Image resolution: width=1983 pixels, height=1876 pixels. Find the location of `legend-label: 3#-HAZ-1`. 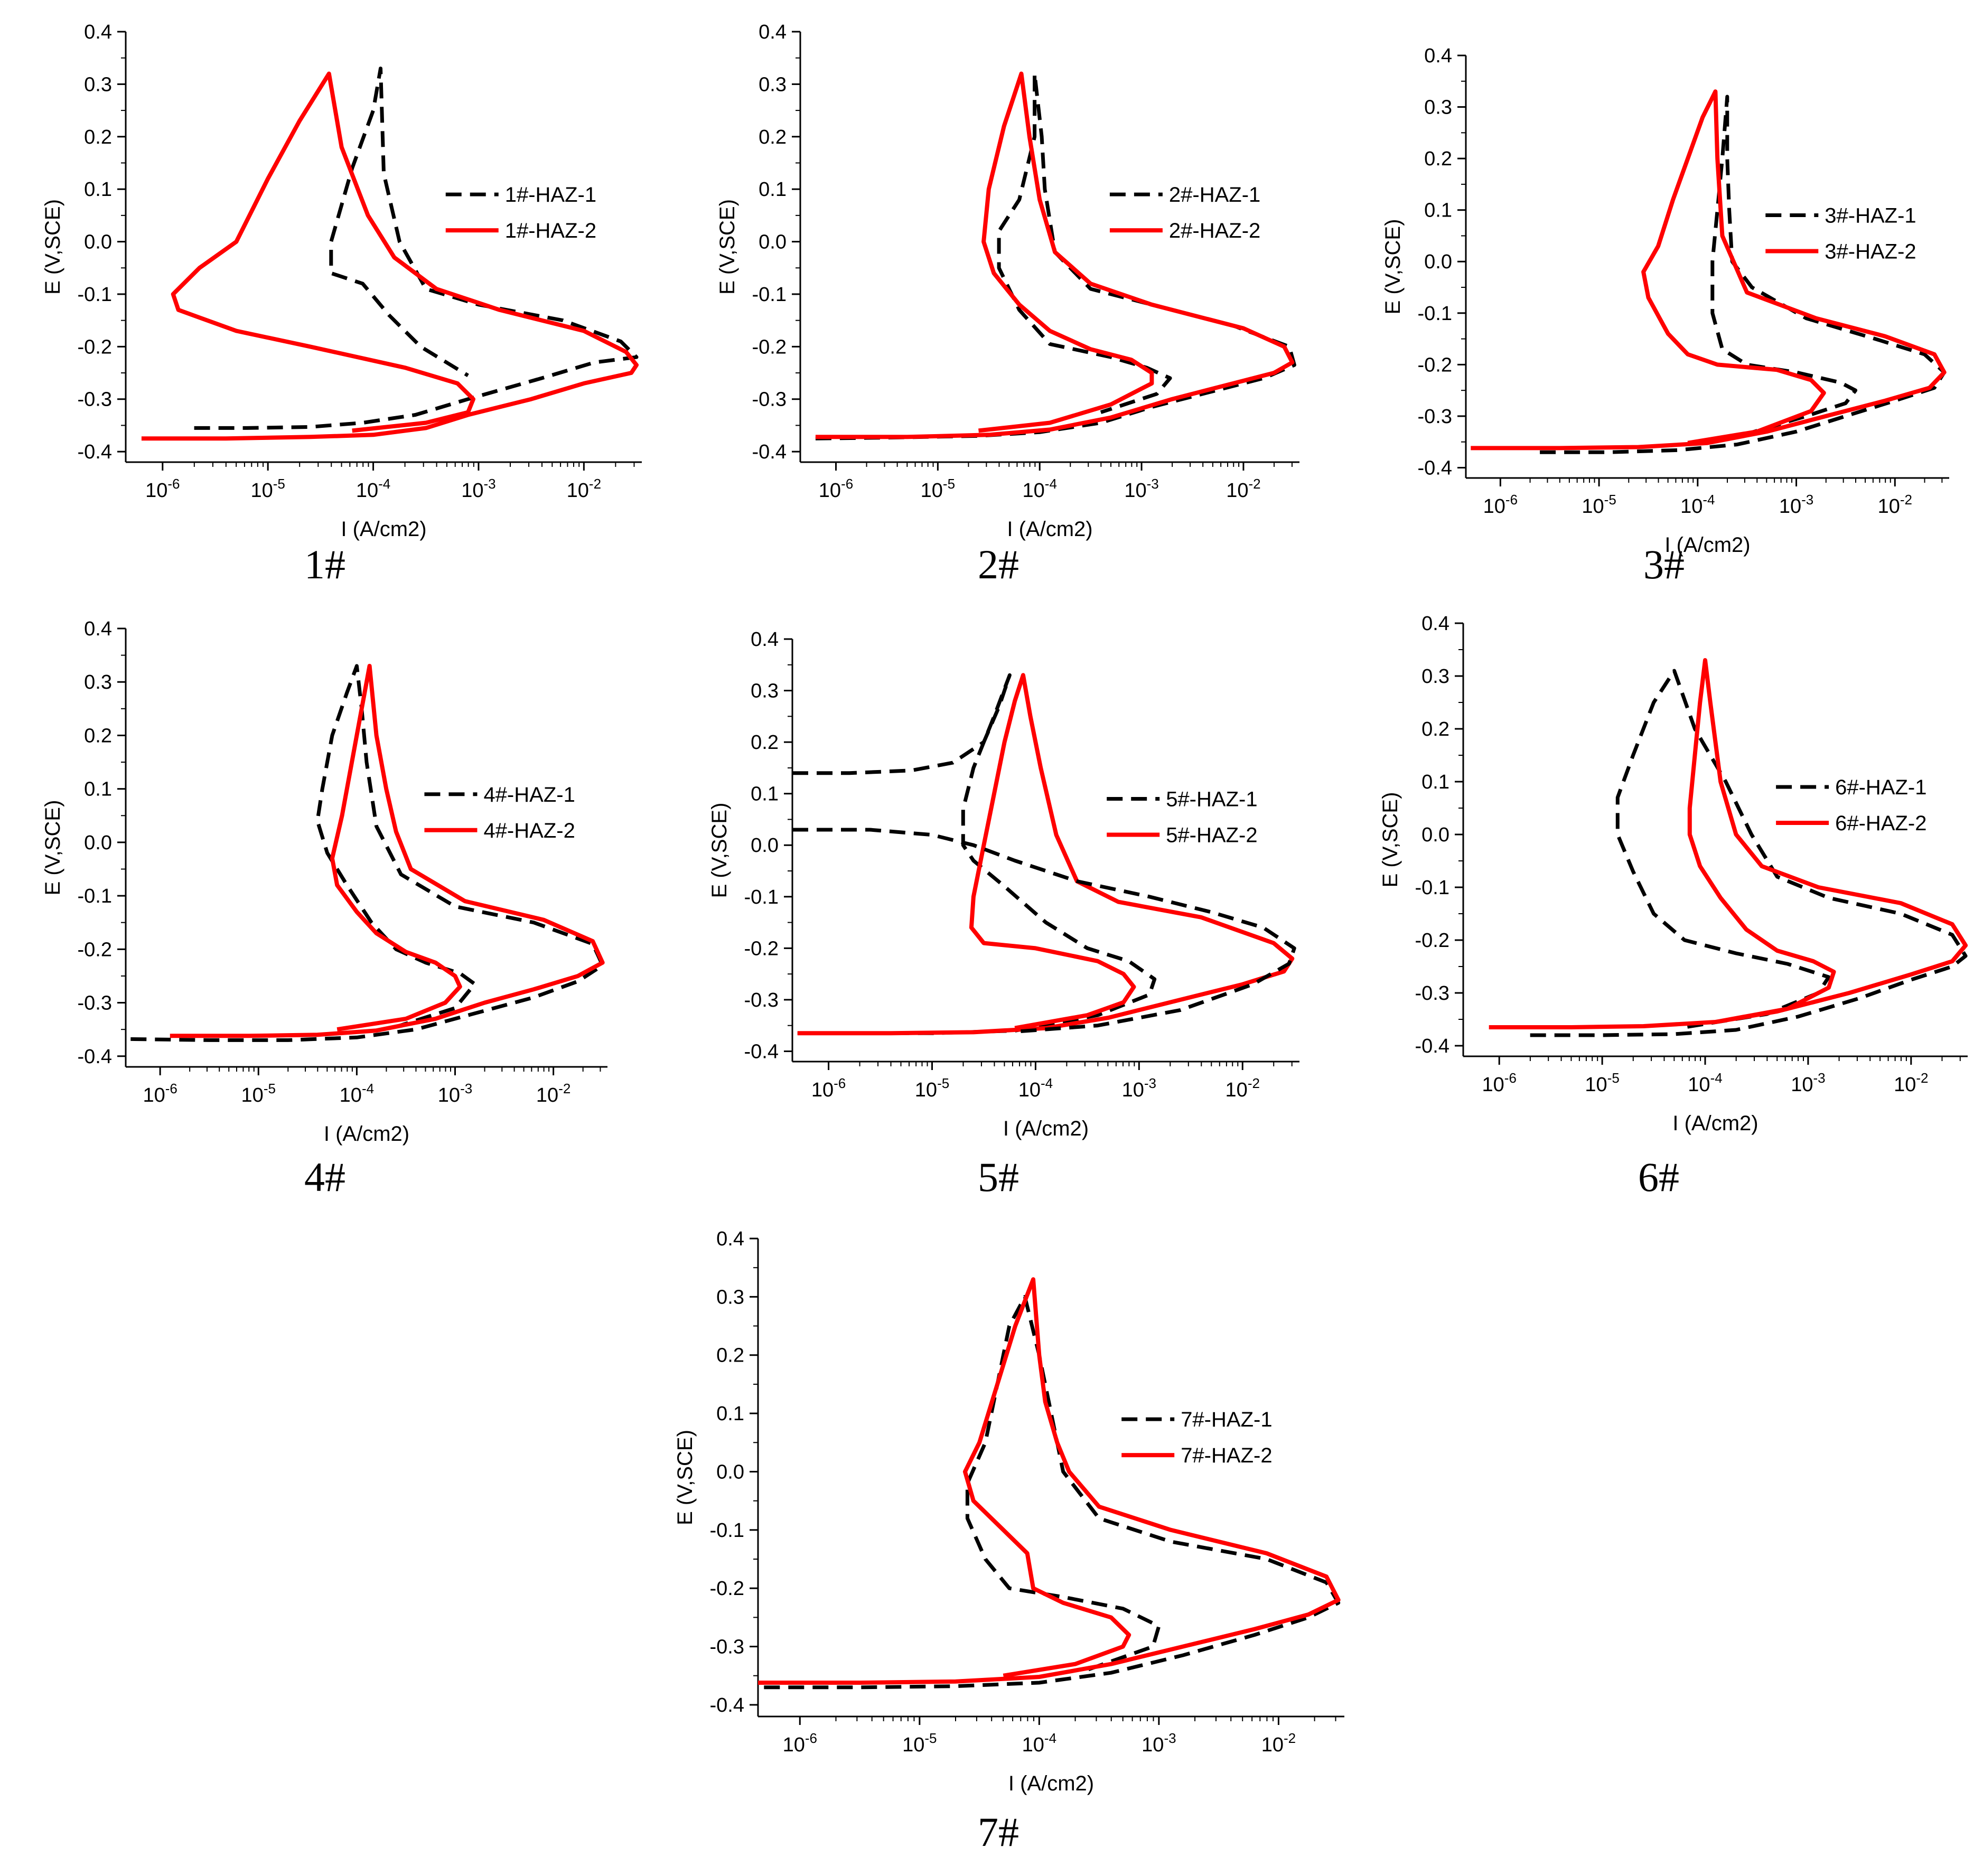

legend-label: 3#-HAZ-1 is located at coordinates (1871, 215).